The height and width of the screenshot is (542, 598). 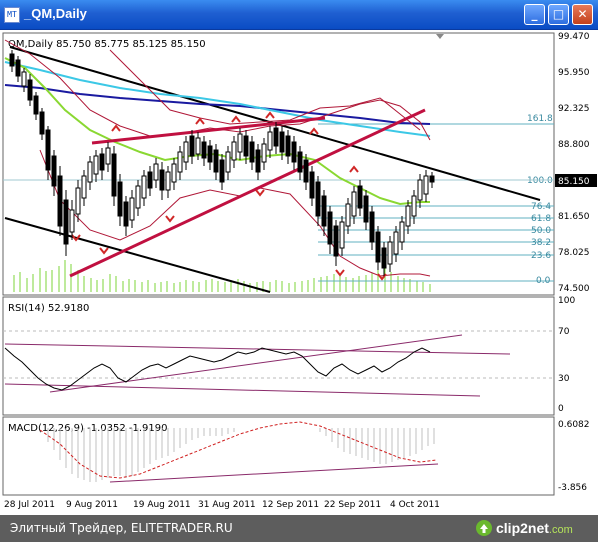 I want to click on cyan-moving-average, so click(x=217, y=99).